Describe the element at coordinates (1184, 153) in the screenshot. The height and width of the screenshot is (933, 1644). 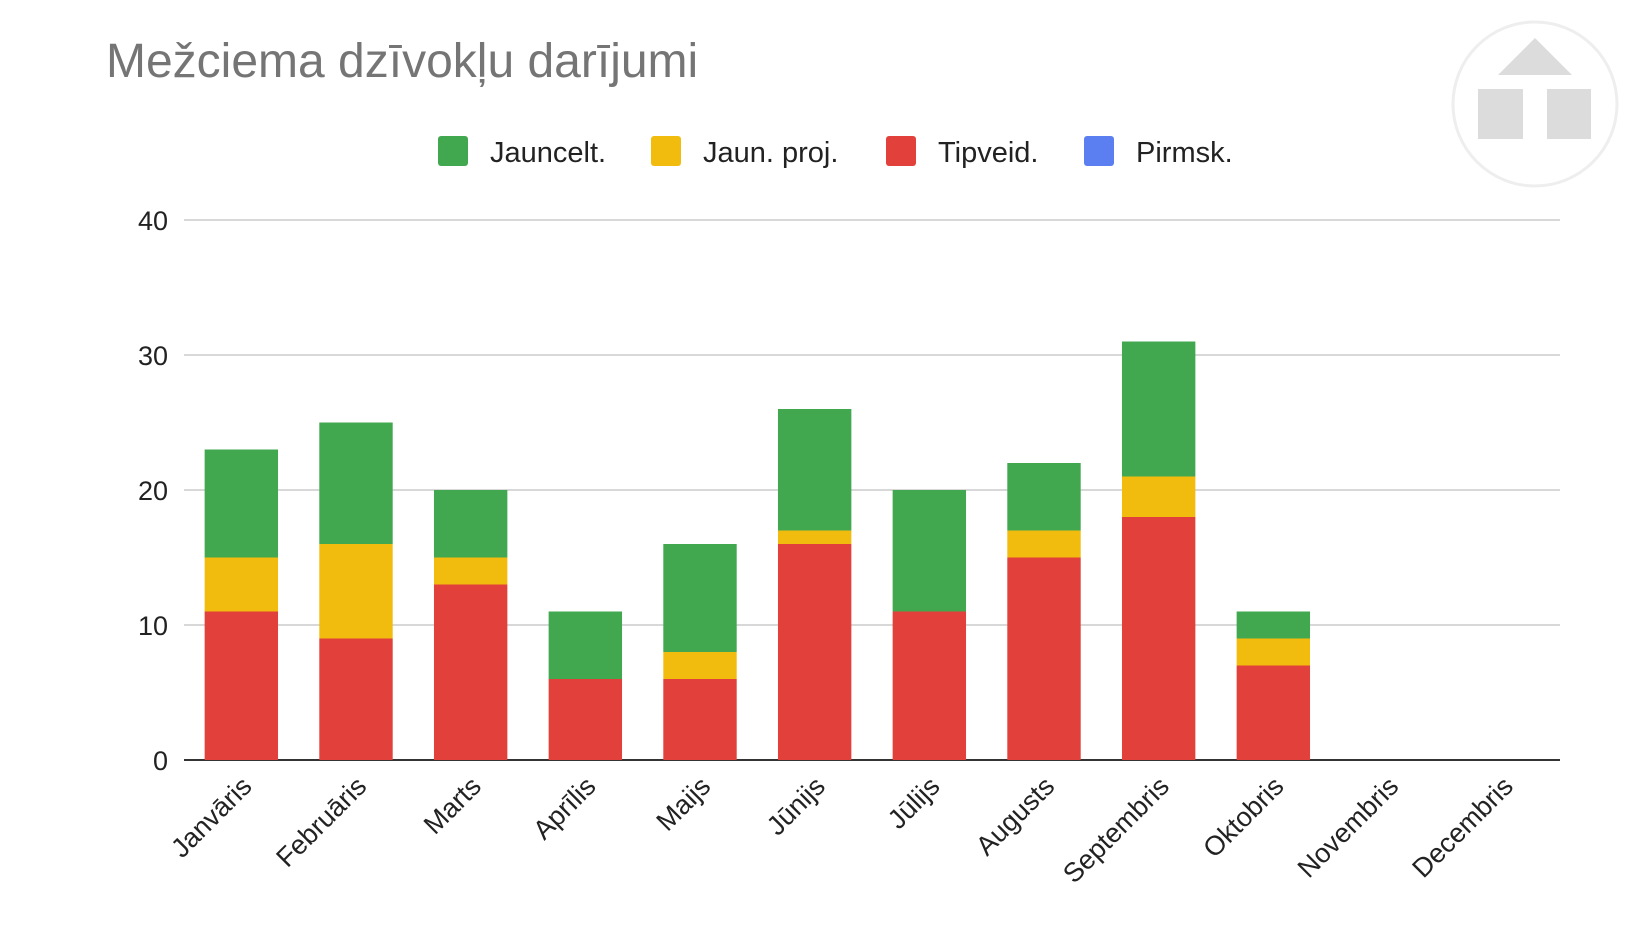
I see `legend-label-pirmsk: Pirmsk.` at that location.